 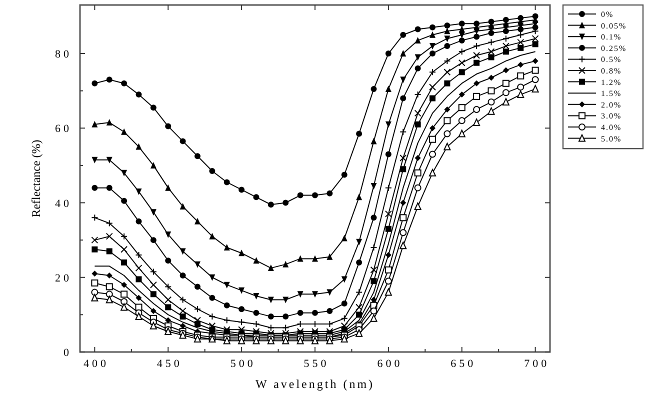 What do you see at coordinates (611, 139) in the screenshot?
I see `legend-label: 5.0%` at bounding box center [611, 139].